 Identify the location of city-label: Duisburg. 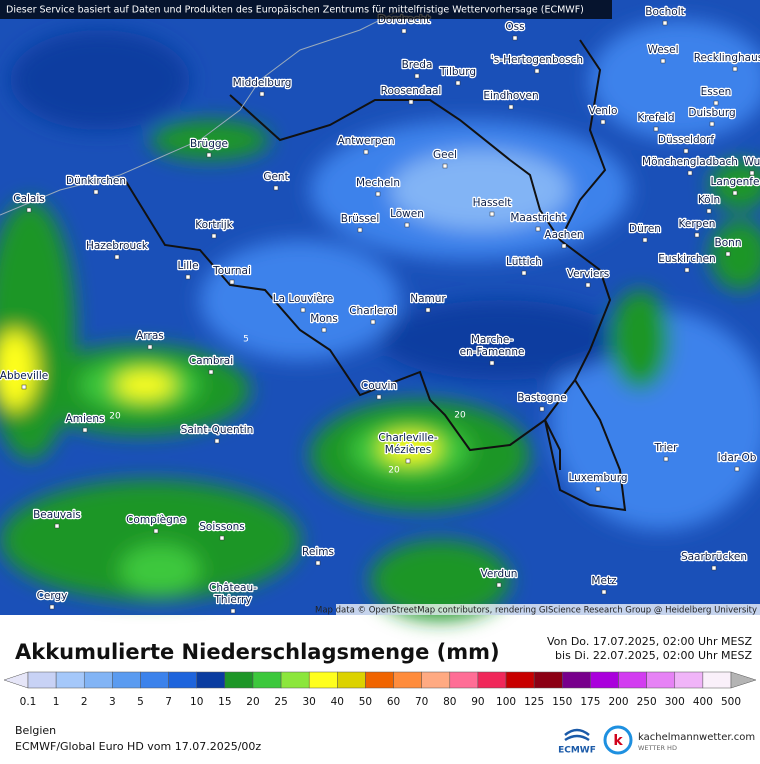
(711, 113).